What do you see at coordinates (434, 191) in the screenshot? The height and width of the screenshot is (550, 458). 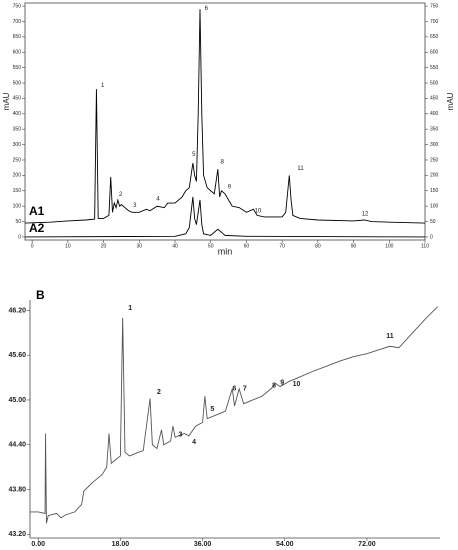 I see `y2-tick-label: 150` at bounding box center [434, 191].